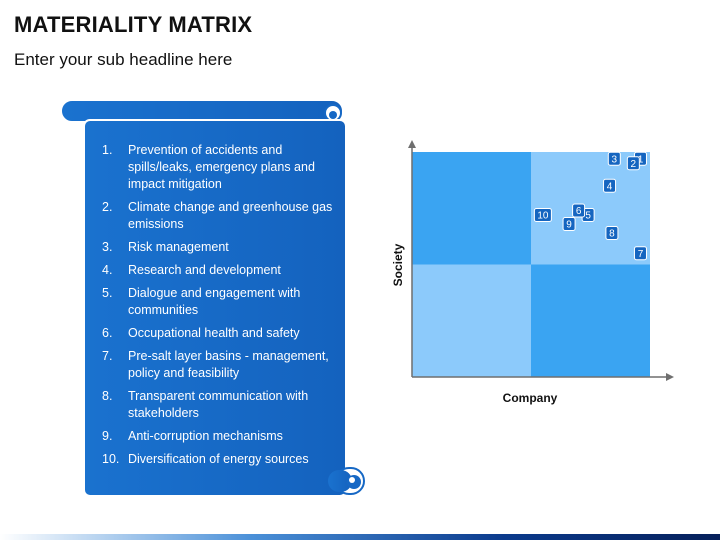 This screenshot has height=540, width=720. I want to click on footer-bar, so click(360, 537).